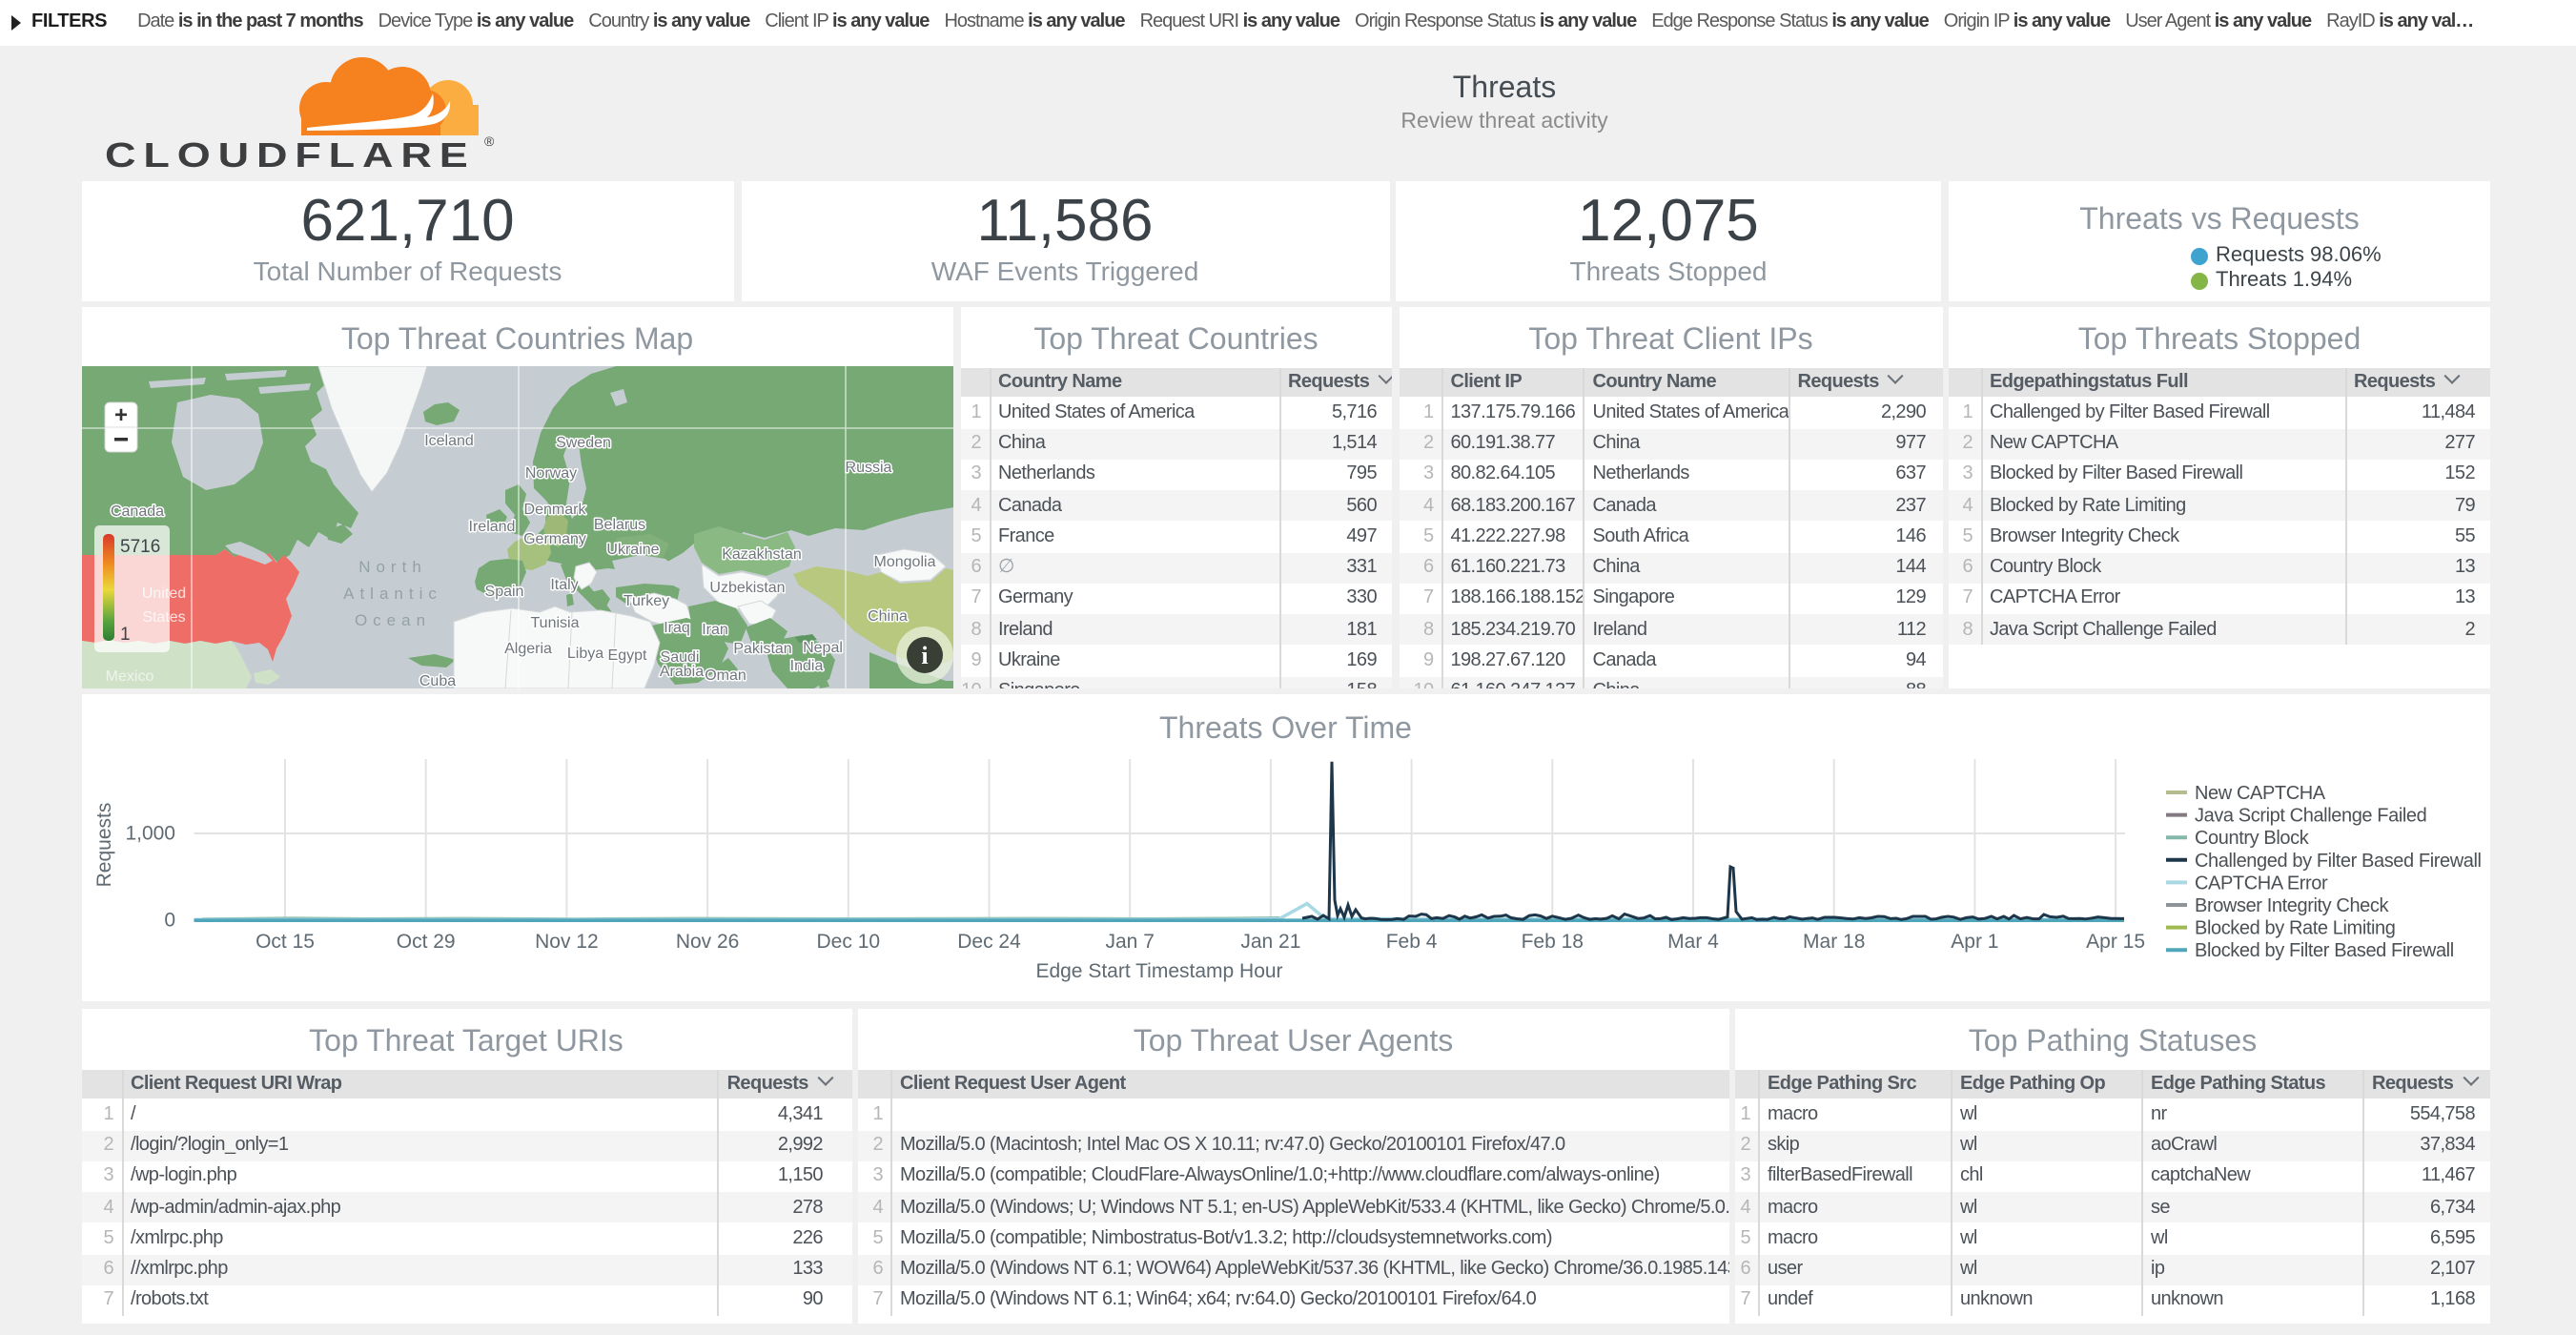  What do you see at coordinates (563, 584) in the screenshot?
I see `svg-text: Italy` at bounding box center [563, 584].